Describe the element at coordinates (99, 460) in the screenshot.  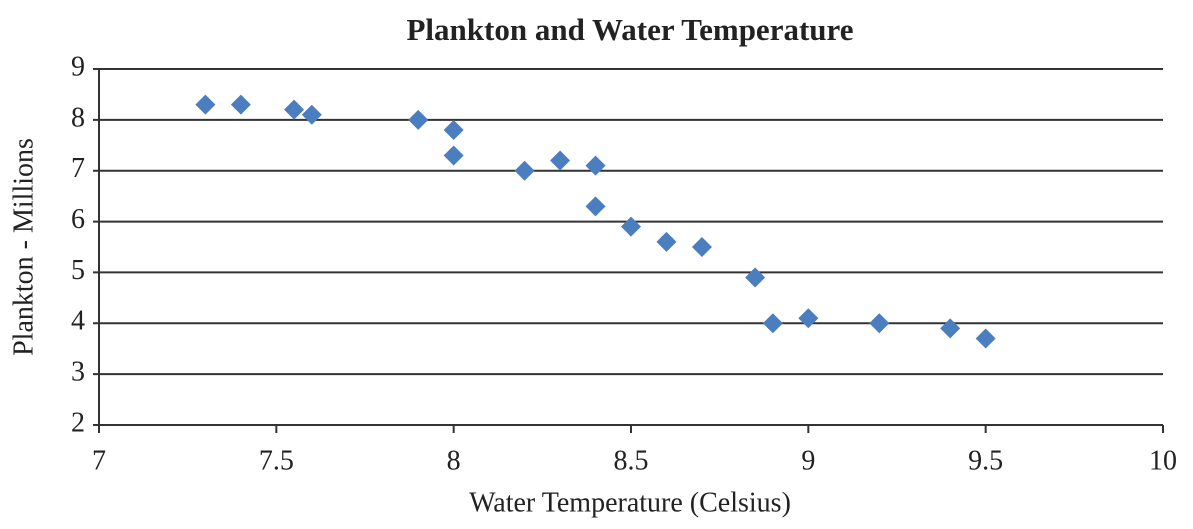
I see `x-tick-label: 7` at that location.